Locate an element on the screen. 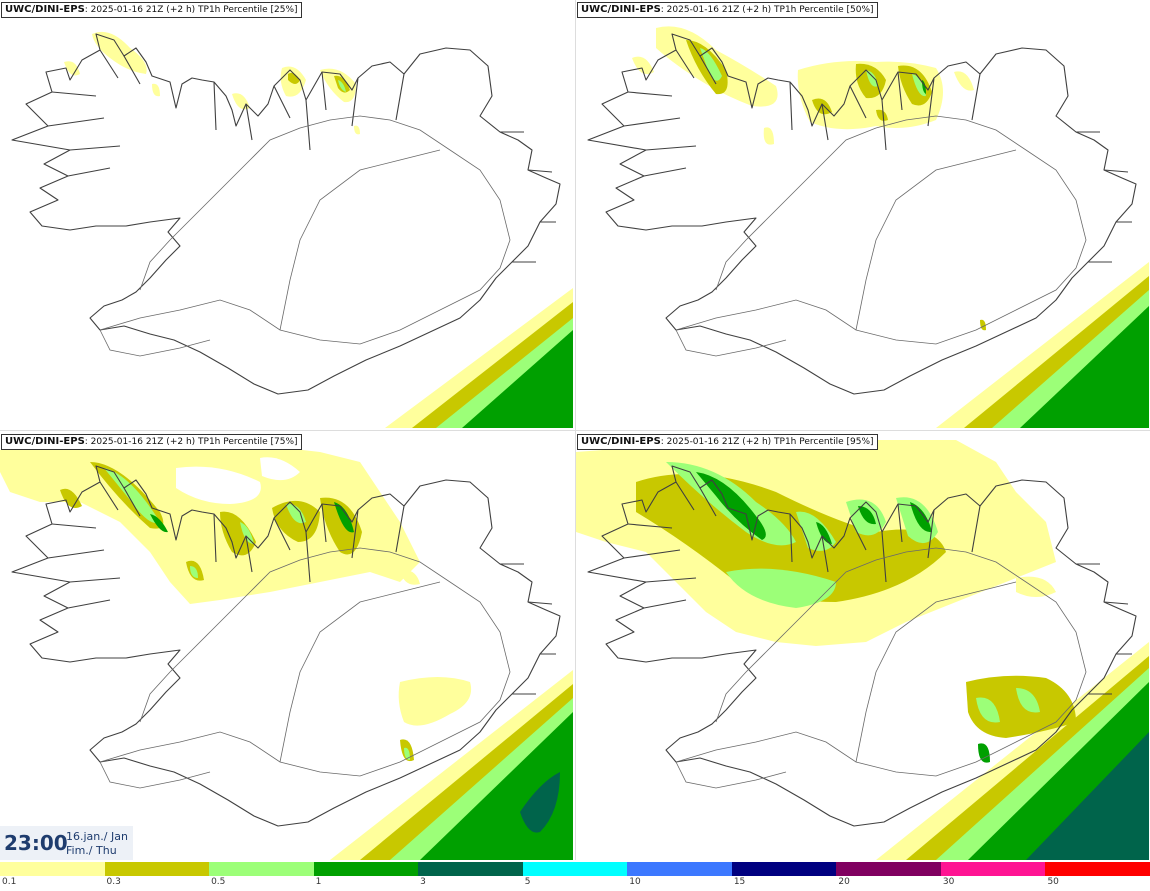 This screenshot has width=1150, height=891. legend-ticks: 0.1 0.3 0.5 1 3 5 10 15 20 30 50 is located at coordinates (575, 884).